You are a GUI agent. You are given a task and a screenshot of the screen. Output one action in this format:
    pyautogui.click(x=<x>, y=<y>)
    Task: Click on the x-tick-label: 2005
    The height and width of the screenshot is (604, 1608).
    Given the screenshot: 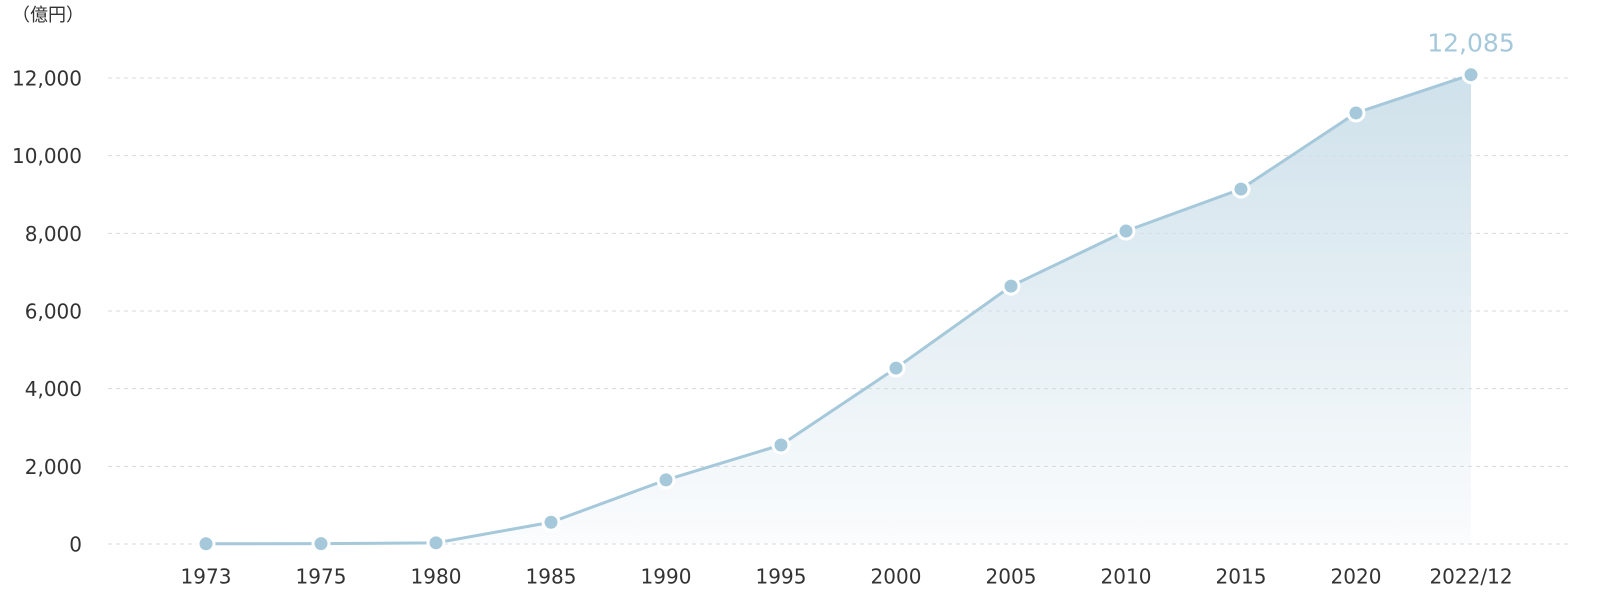 What is the action you would take?
    pyautogui.click(x=1011, y=577)
    